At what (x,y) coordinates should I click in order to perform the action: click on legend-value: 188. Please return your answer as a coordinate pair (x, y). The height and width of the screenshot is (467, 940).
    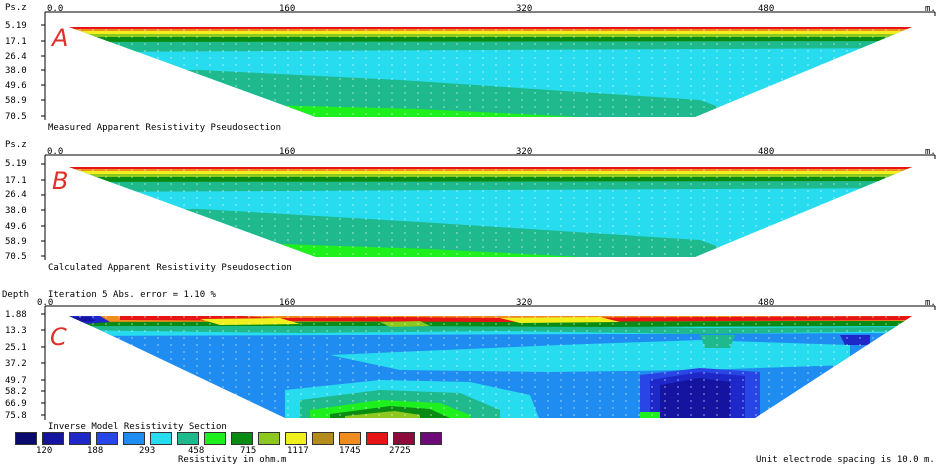
    Looking at the image, I should click on (95, 451).